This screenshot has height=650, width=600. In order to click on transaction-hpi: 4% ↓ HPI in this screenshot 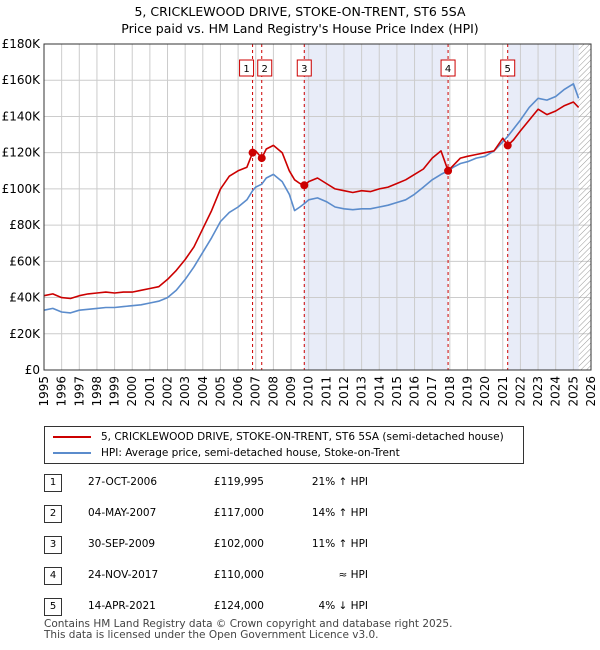, I will do `click(343, 606)`.